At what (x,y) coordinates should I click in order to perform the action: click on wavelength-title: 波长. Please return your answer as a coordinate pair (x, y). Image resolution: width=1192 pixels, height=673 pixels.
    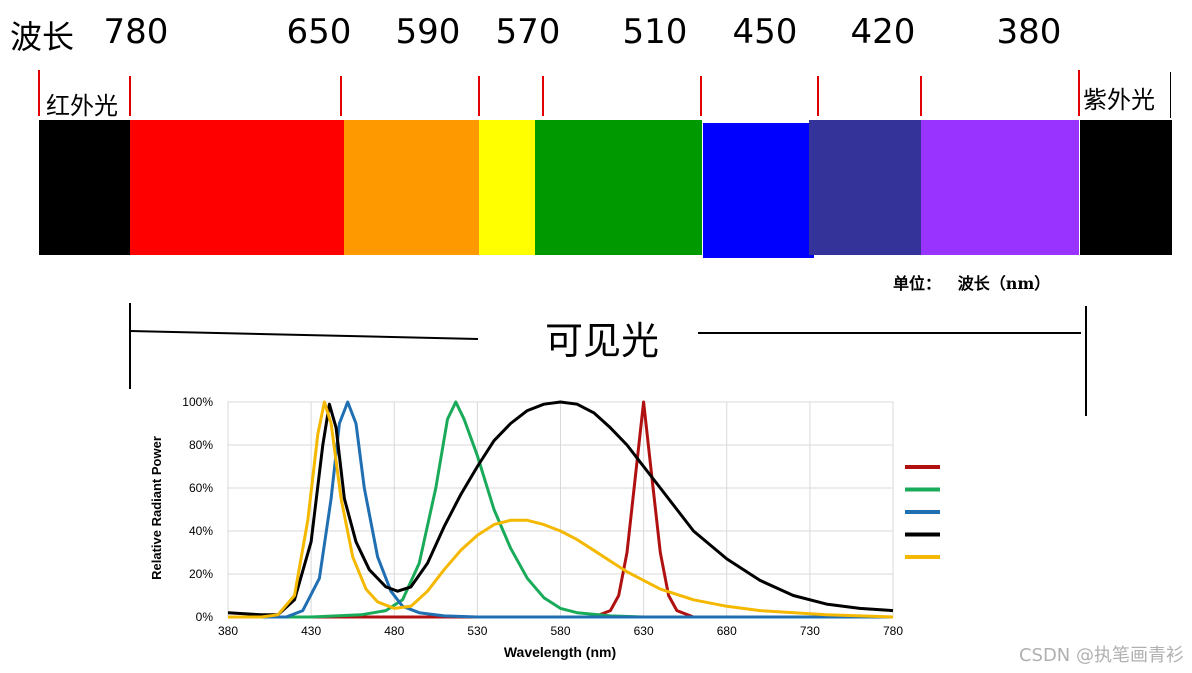
    Looking at the image, I should click on (42, 37).